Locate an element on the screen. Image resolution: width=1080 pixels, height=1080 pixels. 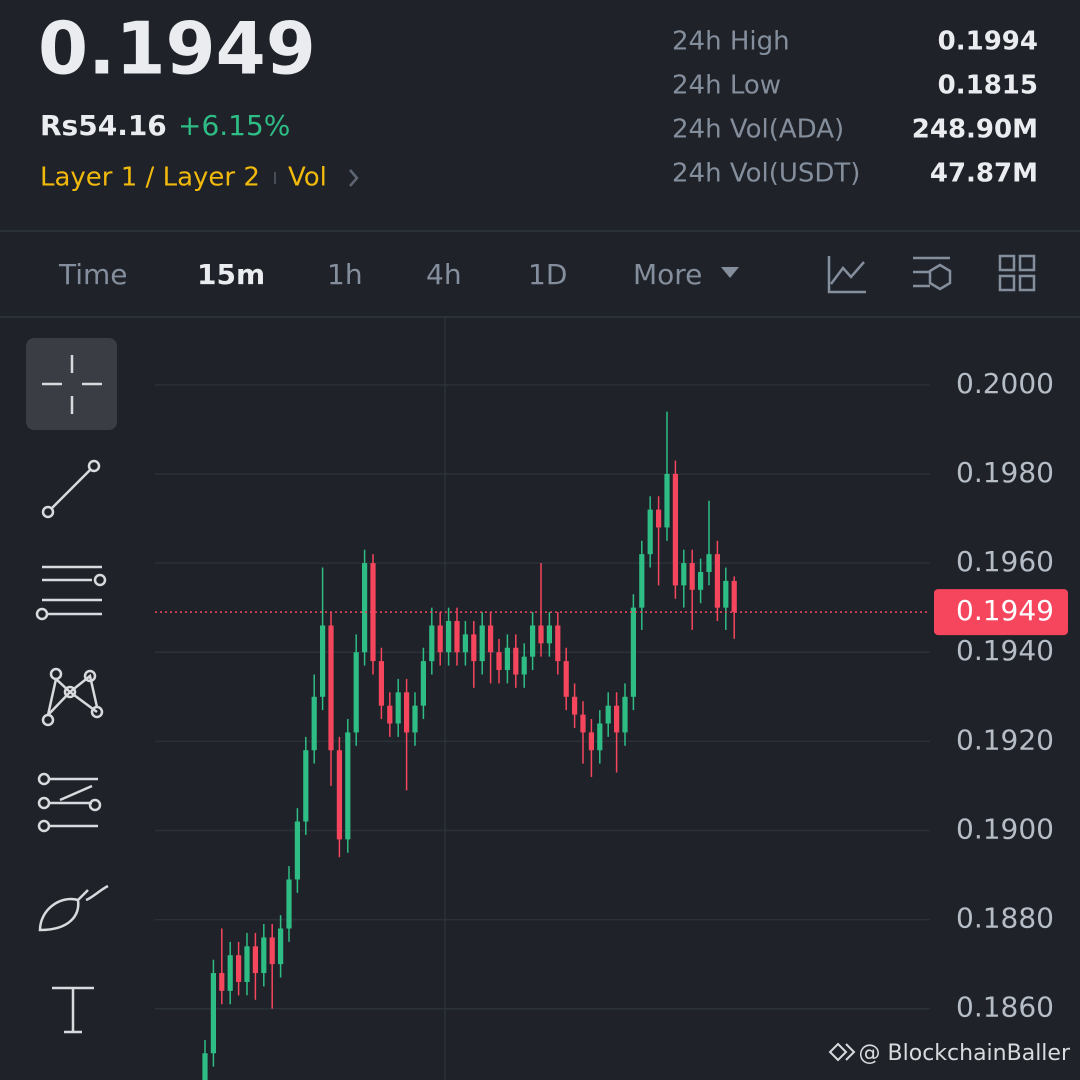
drawing-tools is located at coordinates (72, 694).